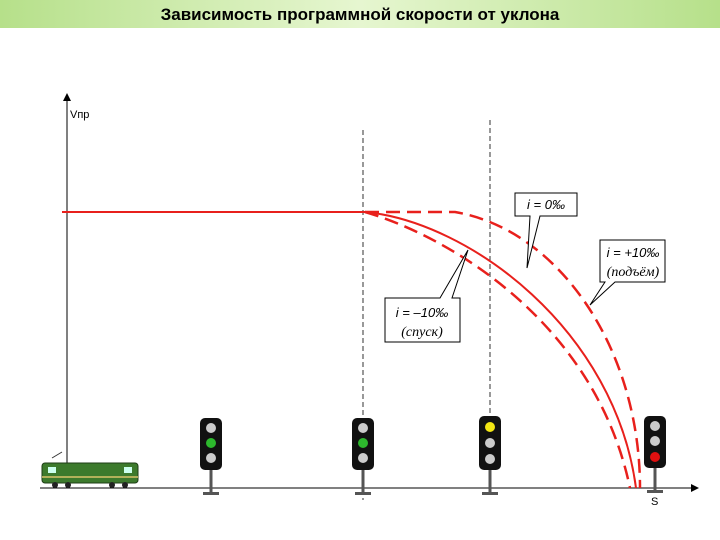  I want to click on callout-label: i = –10‰, so click(422, 312).